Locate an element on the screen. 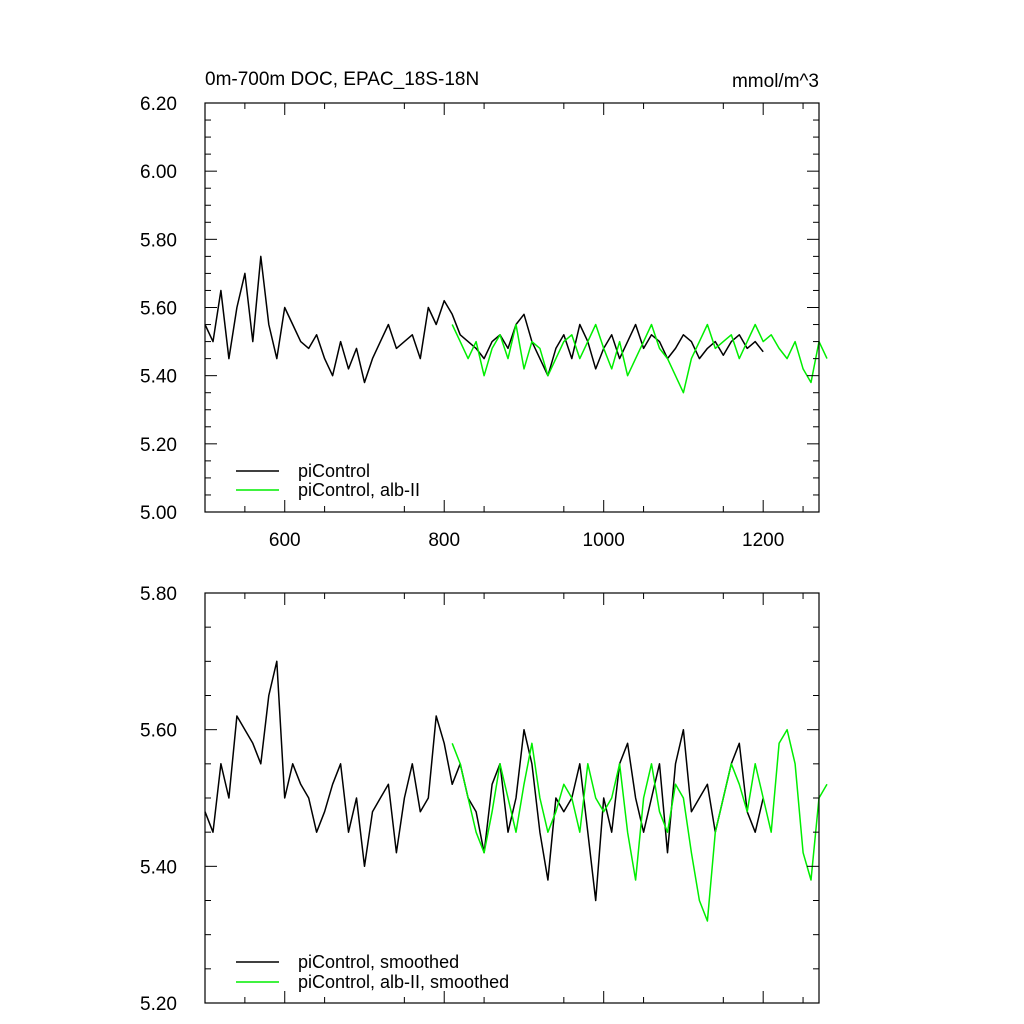  top-units-label: mmol/m^3 is located at coordinates (775, 81).